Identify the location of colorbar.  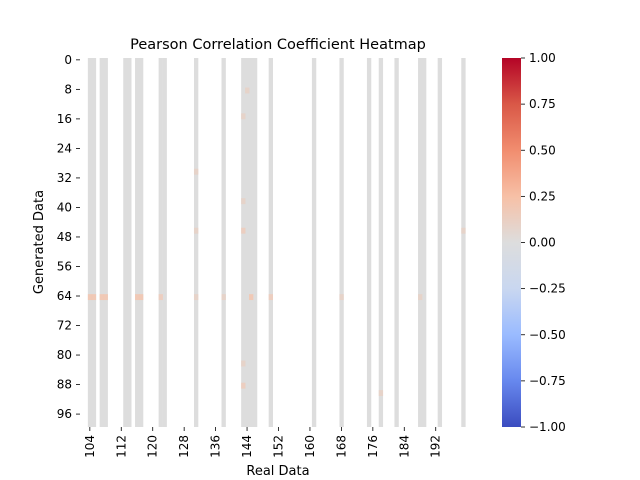
(511, 242).